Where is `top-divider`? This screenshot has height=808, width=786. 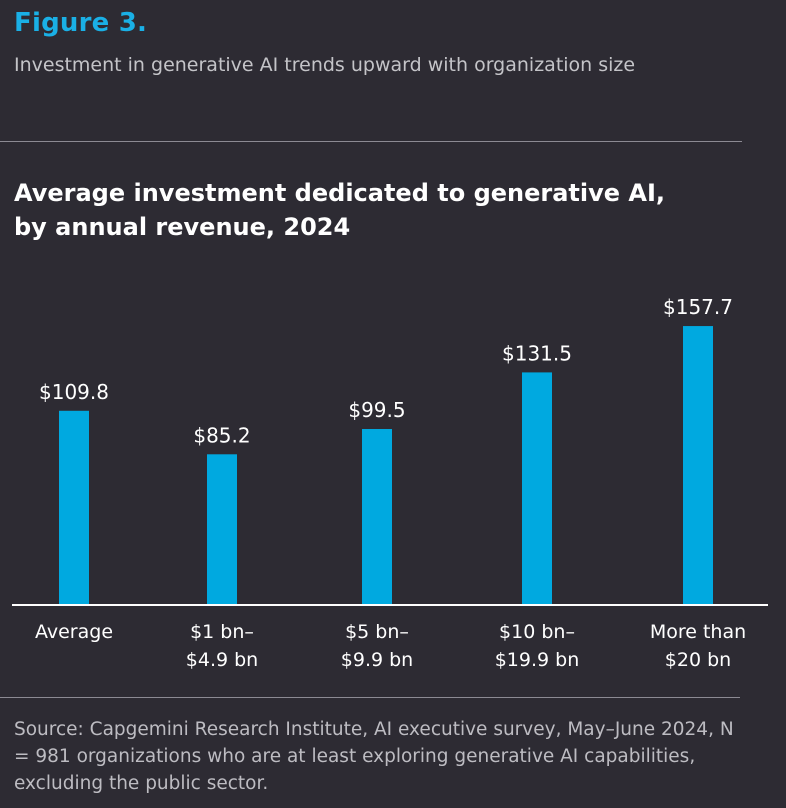 top-divider is located at coordinates (371, 141).